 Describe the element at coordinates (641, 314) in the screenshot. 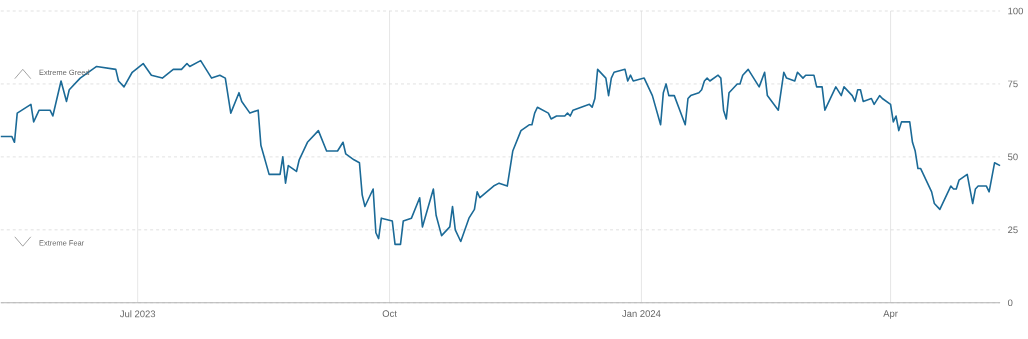

I see `x-tick-label: Jan 2024` at that location.